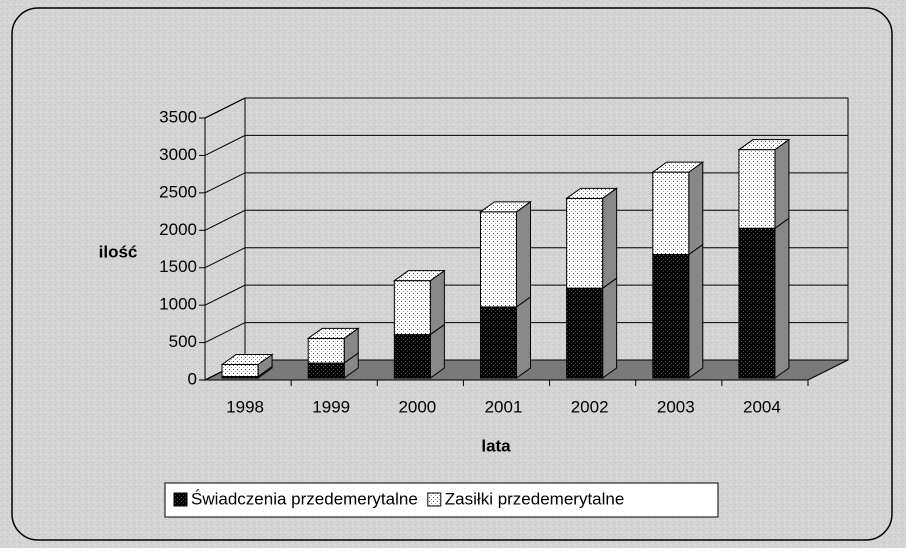 The height and width of the screenshot is (553, 906). Describe the element at coordinates (178, 266) in the screenshot. I see `y-tick-label: 1500` at that location.